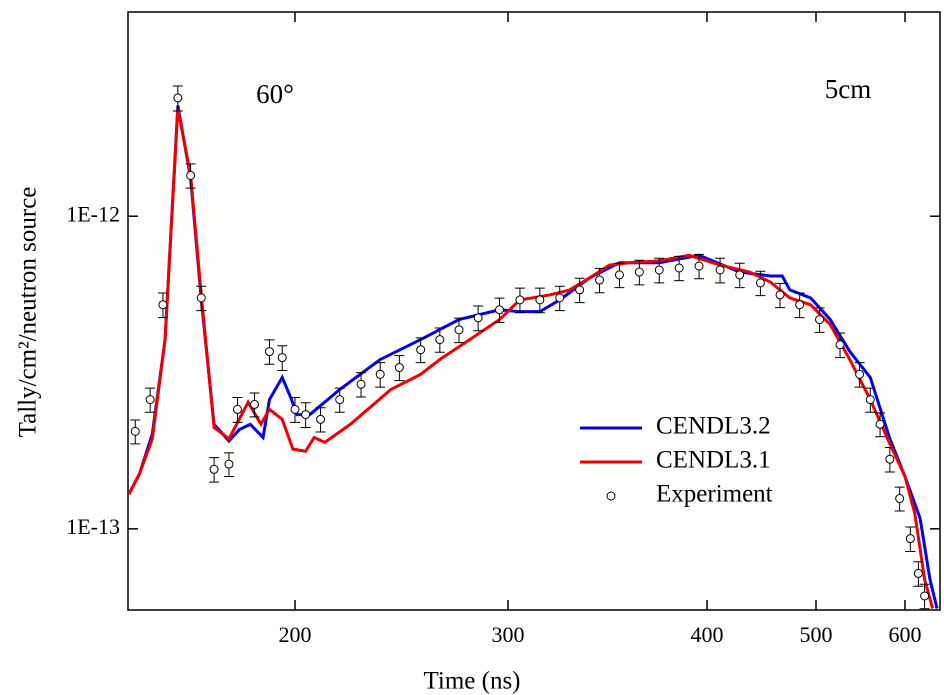 The height and width of the screenshot is (695, 944). I want to click on annotation: 60°, so click(275, 94).